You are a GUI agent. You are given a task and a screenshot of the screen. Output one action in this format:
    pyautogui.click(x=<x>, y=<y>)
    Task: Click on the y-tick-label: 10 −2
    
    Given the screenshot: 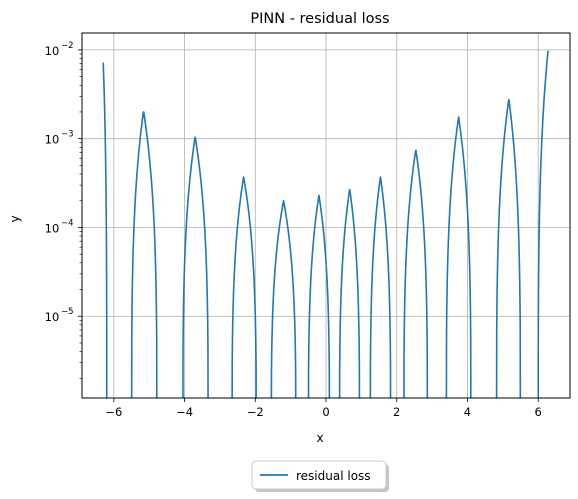 What is the action you would take?
    pyautogui.click(x=59, y=49)
    